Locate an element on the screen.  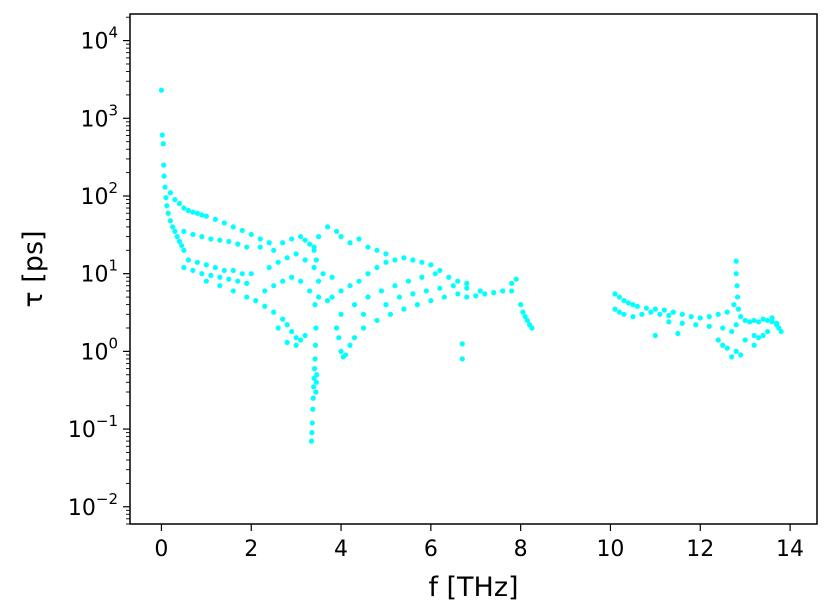
x-tick-label-5: 10 is located at coordinates (610, 549).